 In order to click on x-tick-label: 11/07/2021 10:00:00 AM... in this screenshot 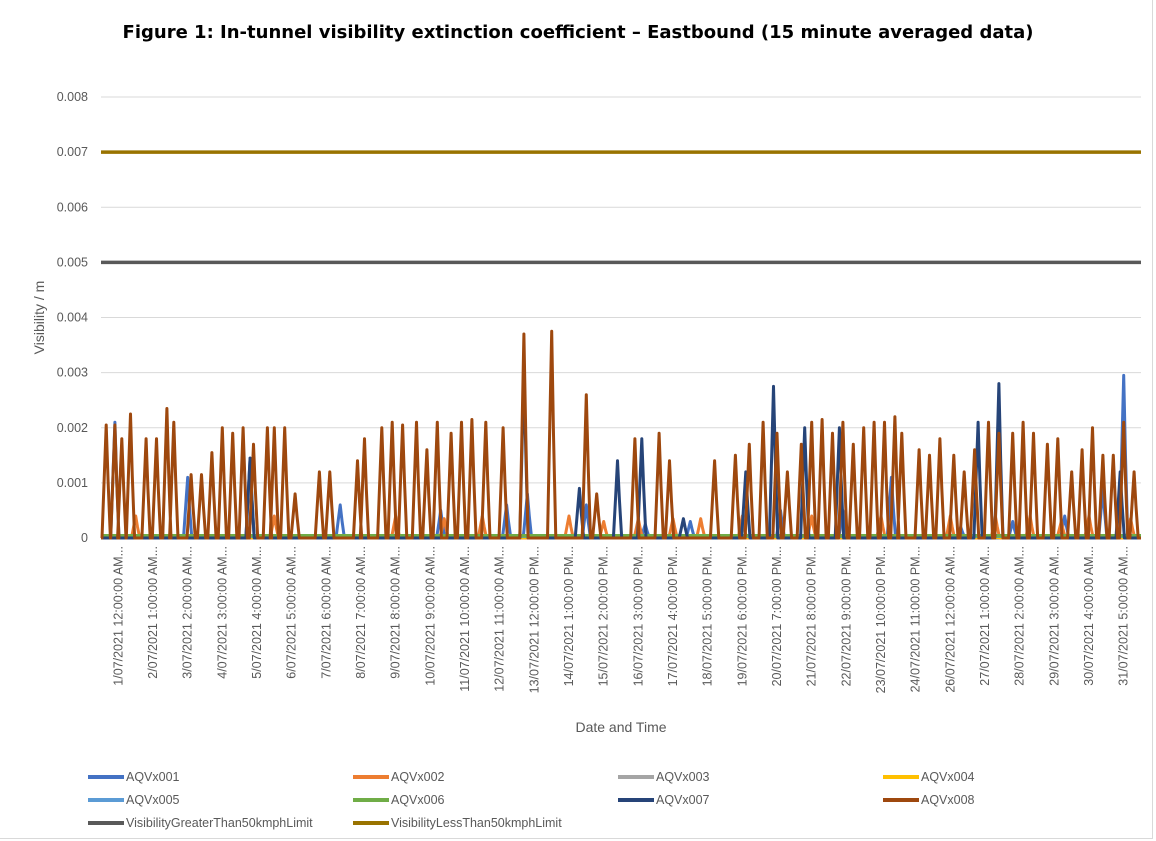, I will do `click(465, 619)`.